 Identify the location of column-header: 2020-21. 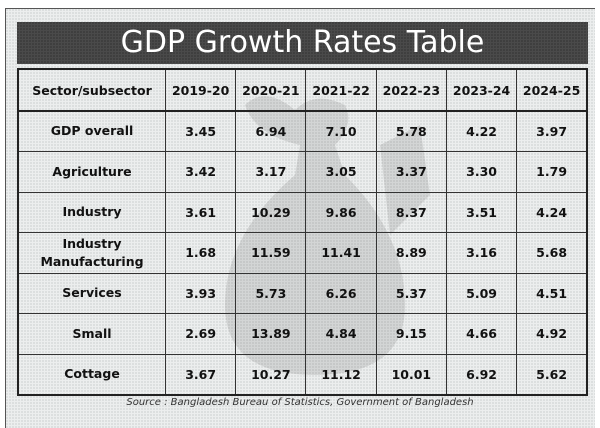
(271, 90).